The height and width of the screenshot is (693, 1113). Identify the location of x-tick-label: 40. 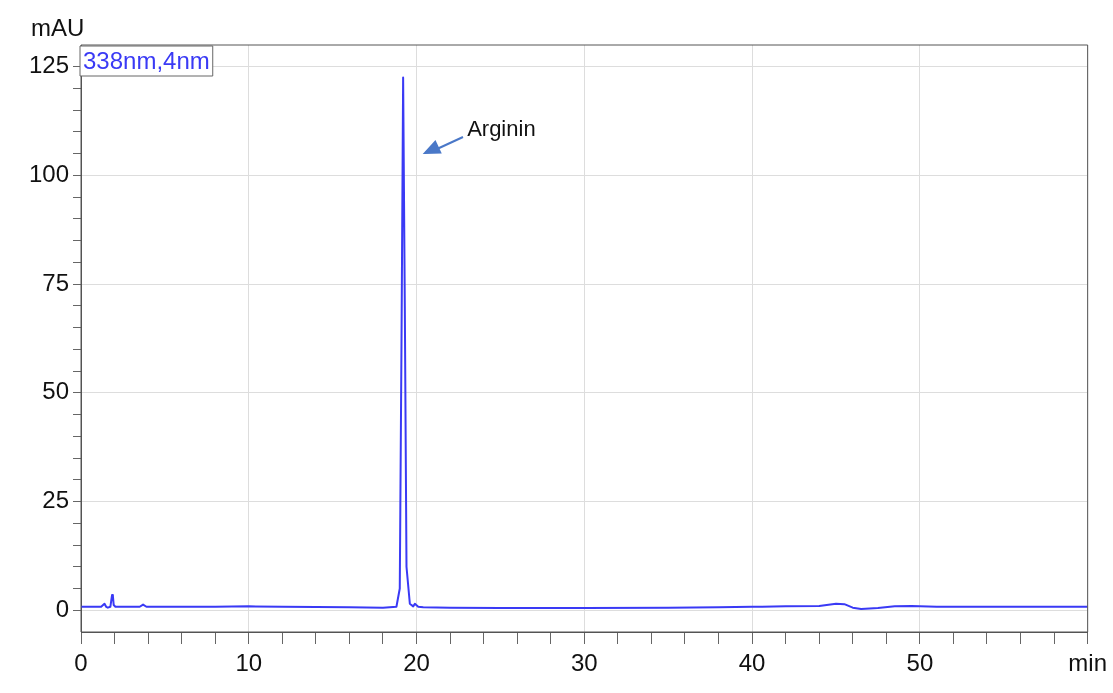
(752, 663).